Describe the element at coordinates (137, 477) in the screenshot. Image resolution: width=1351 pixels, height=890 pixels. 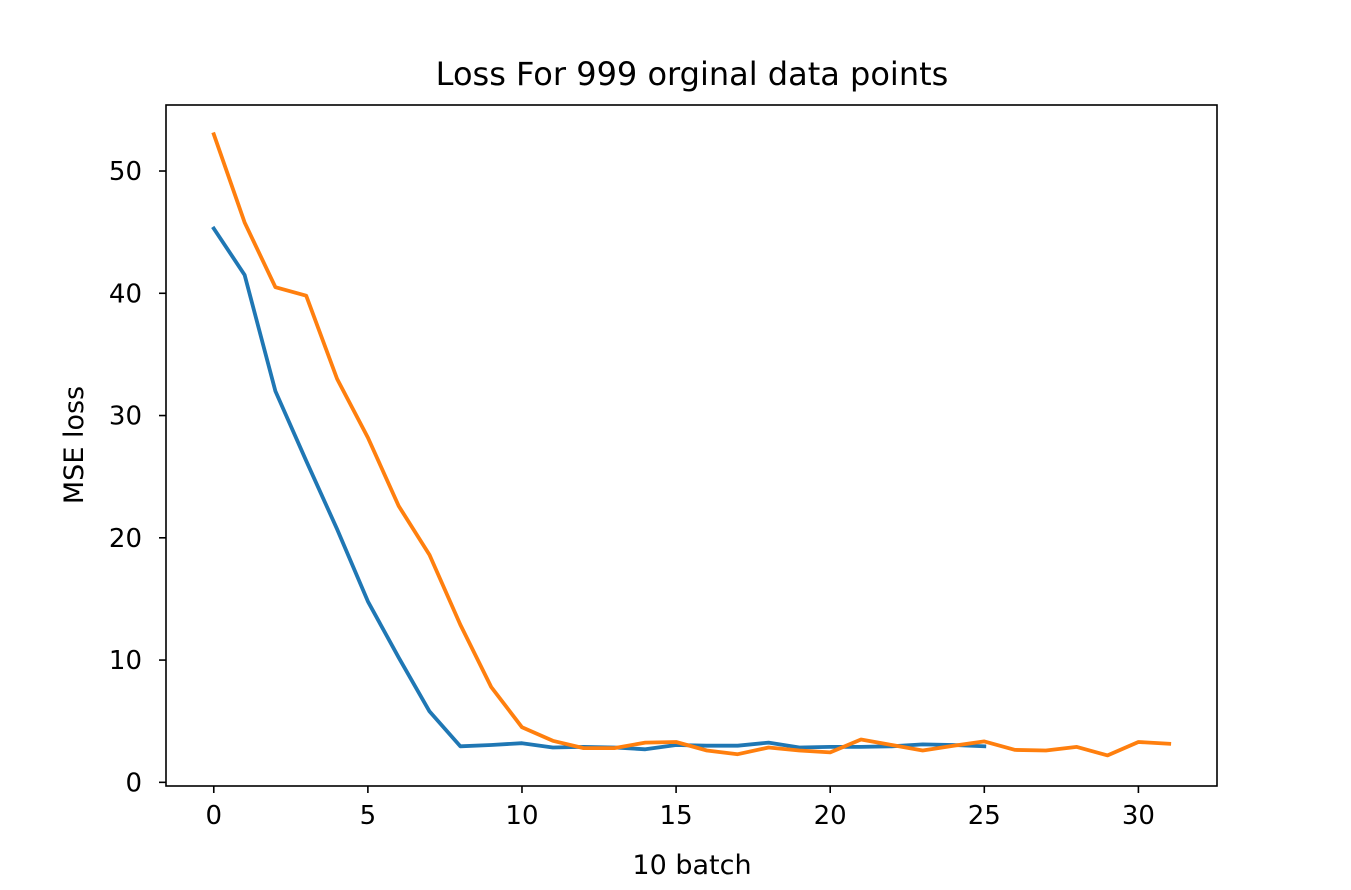
I see `y-axis-ticks: 0 10 20 30 40 50` at that location.